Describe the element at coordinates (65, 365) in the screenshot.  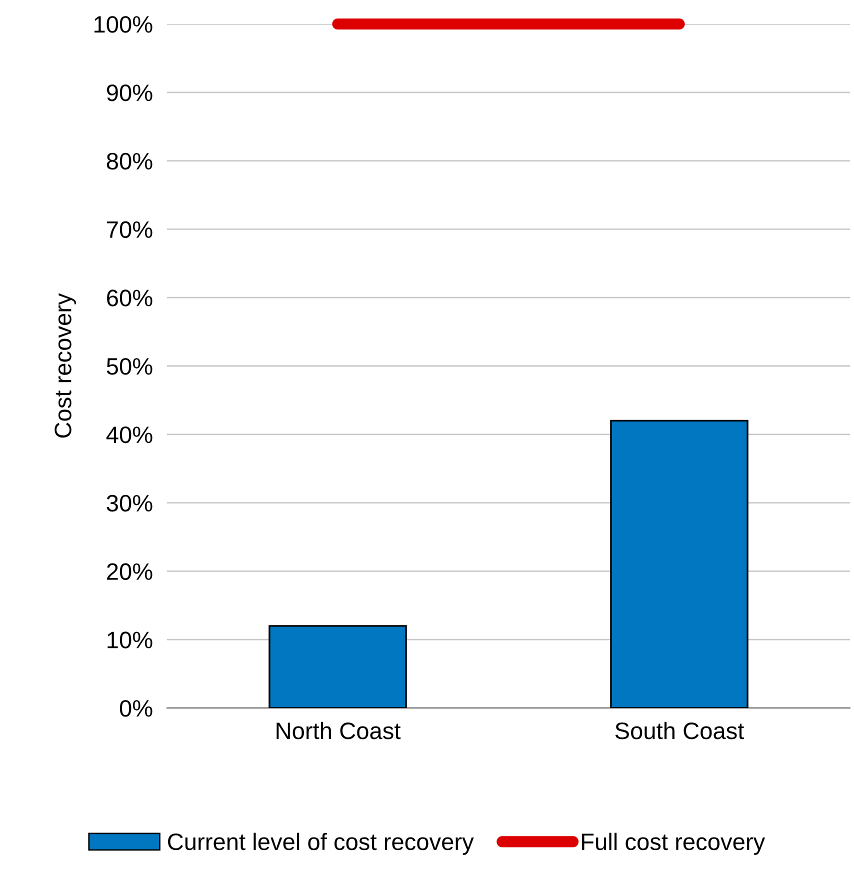
I see `y-axis-title: Cost recovery` at that location.